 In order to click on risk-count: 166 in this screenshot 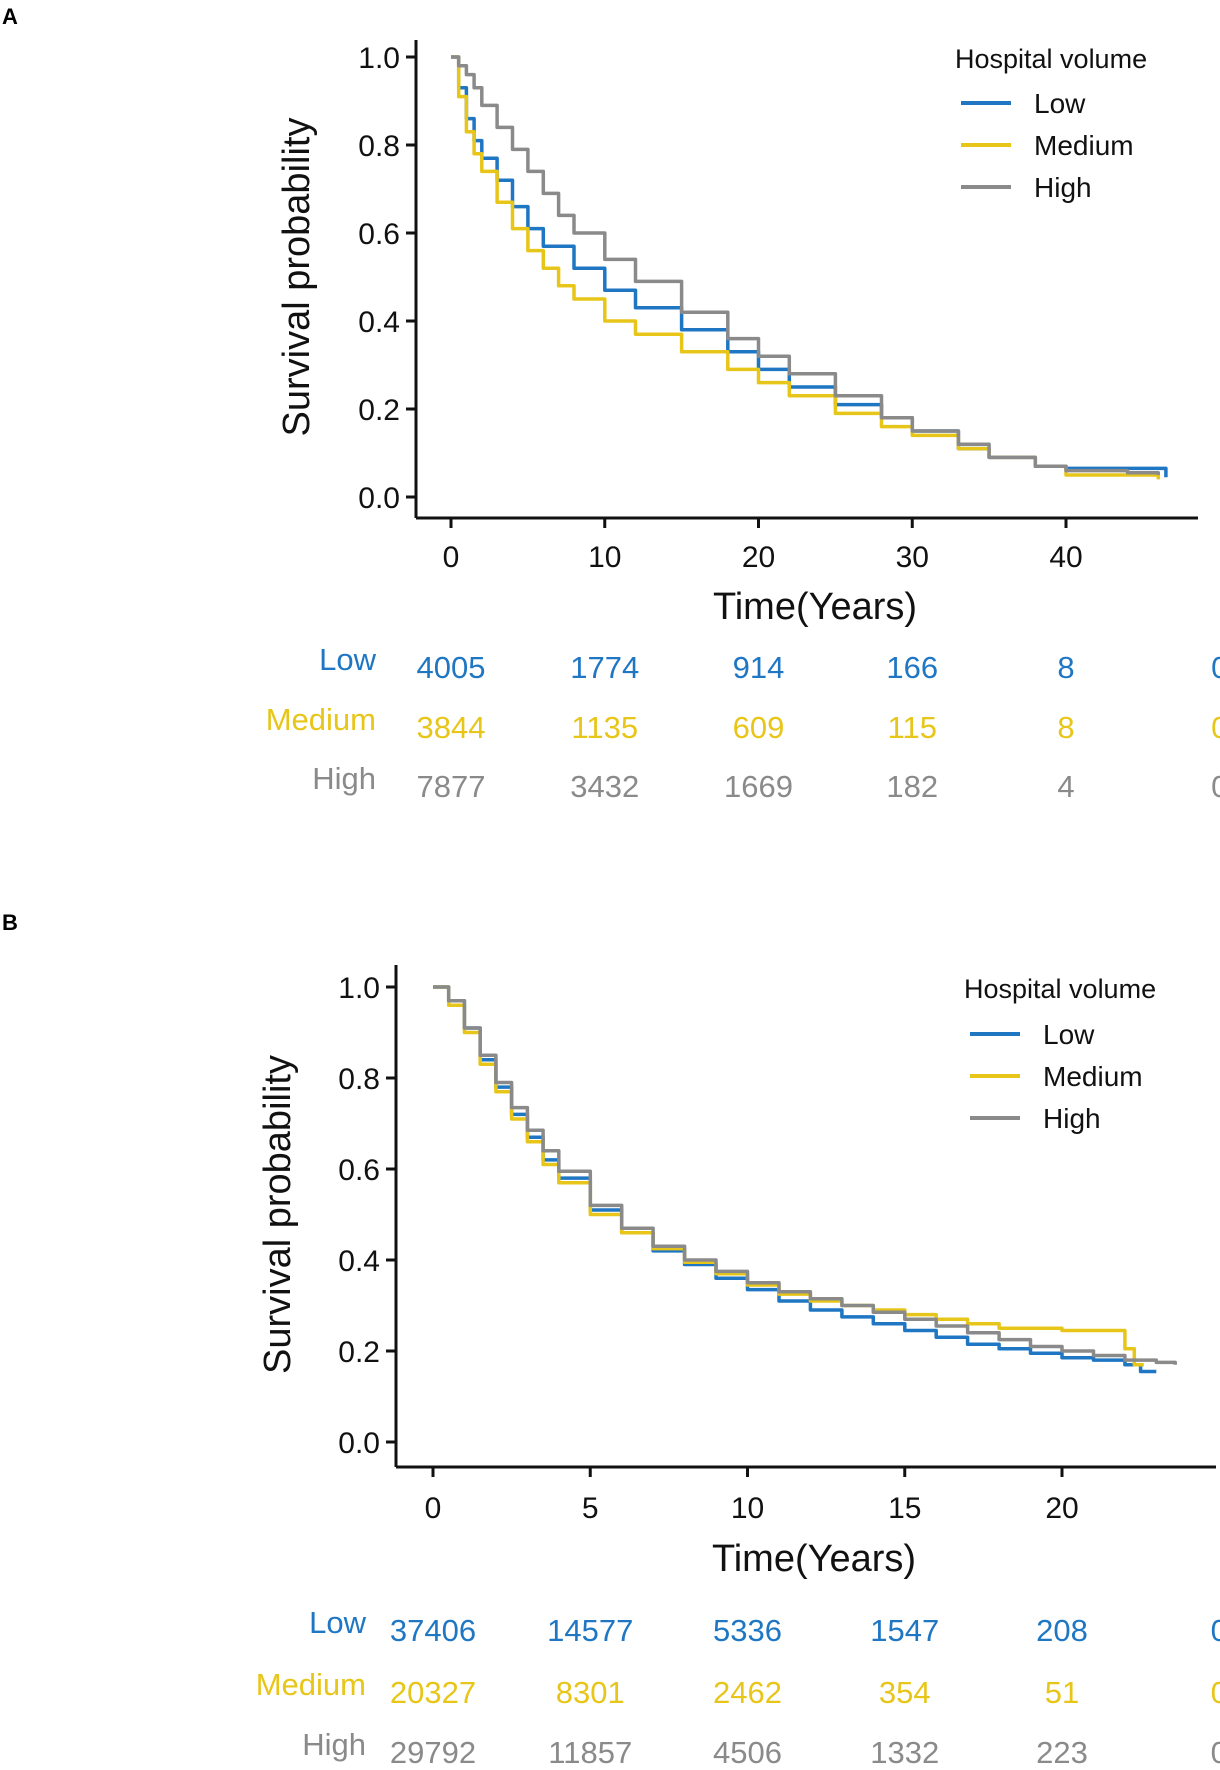, I will do `click(912, 667)`.